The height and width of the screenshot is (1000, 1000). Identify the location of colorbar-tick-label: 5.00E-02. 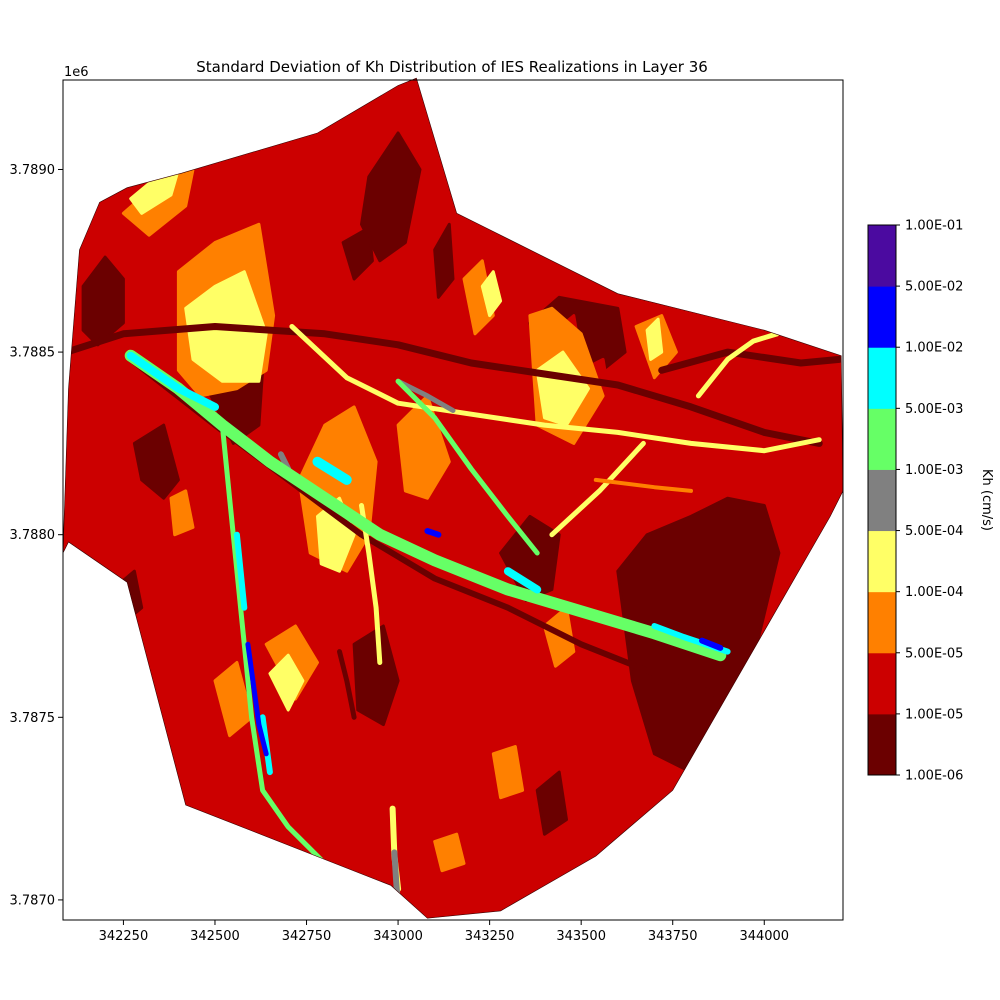
(934, 287).